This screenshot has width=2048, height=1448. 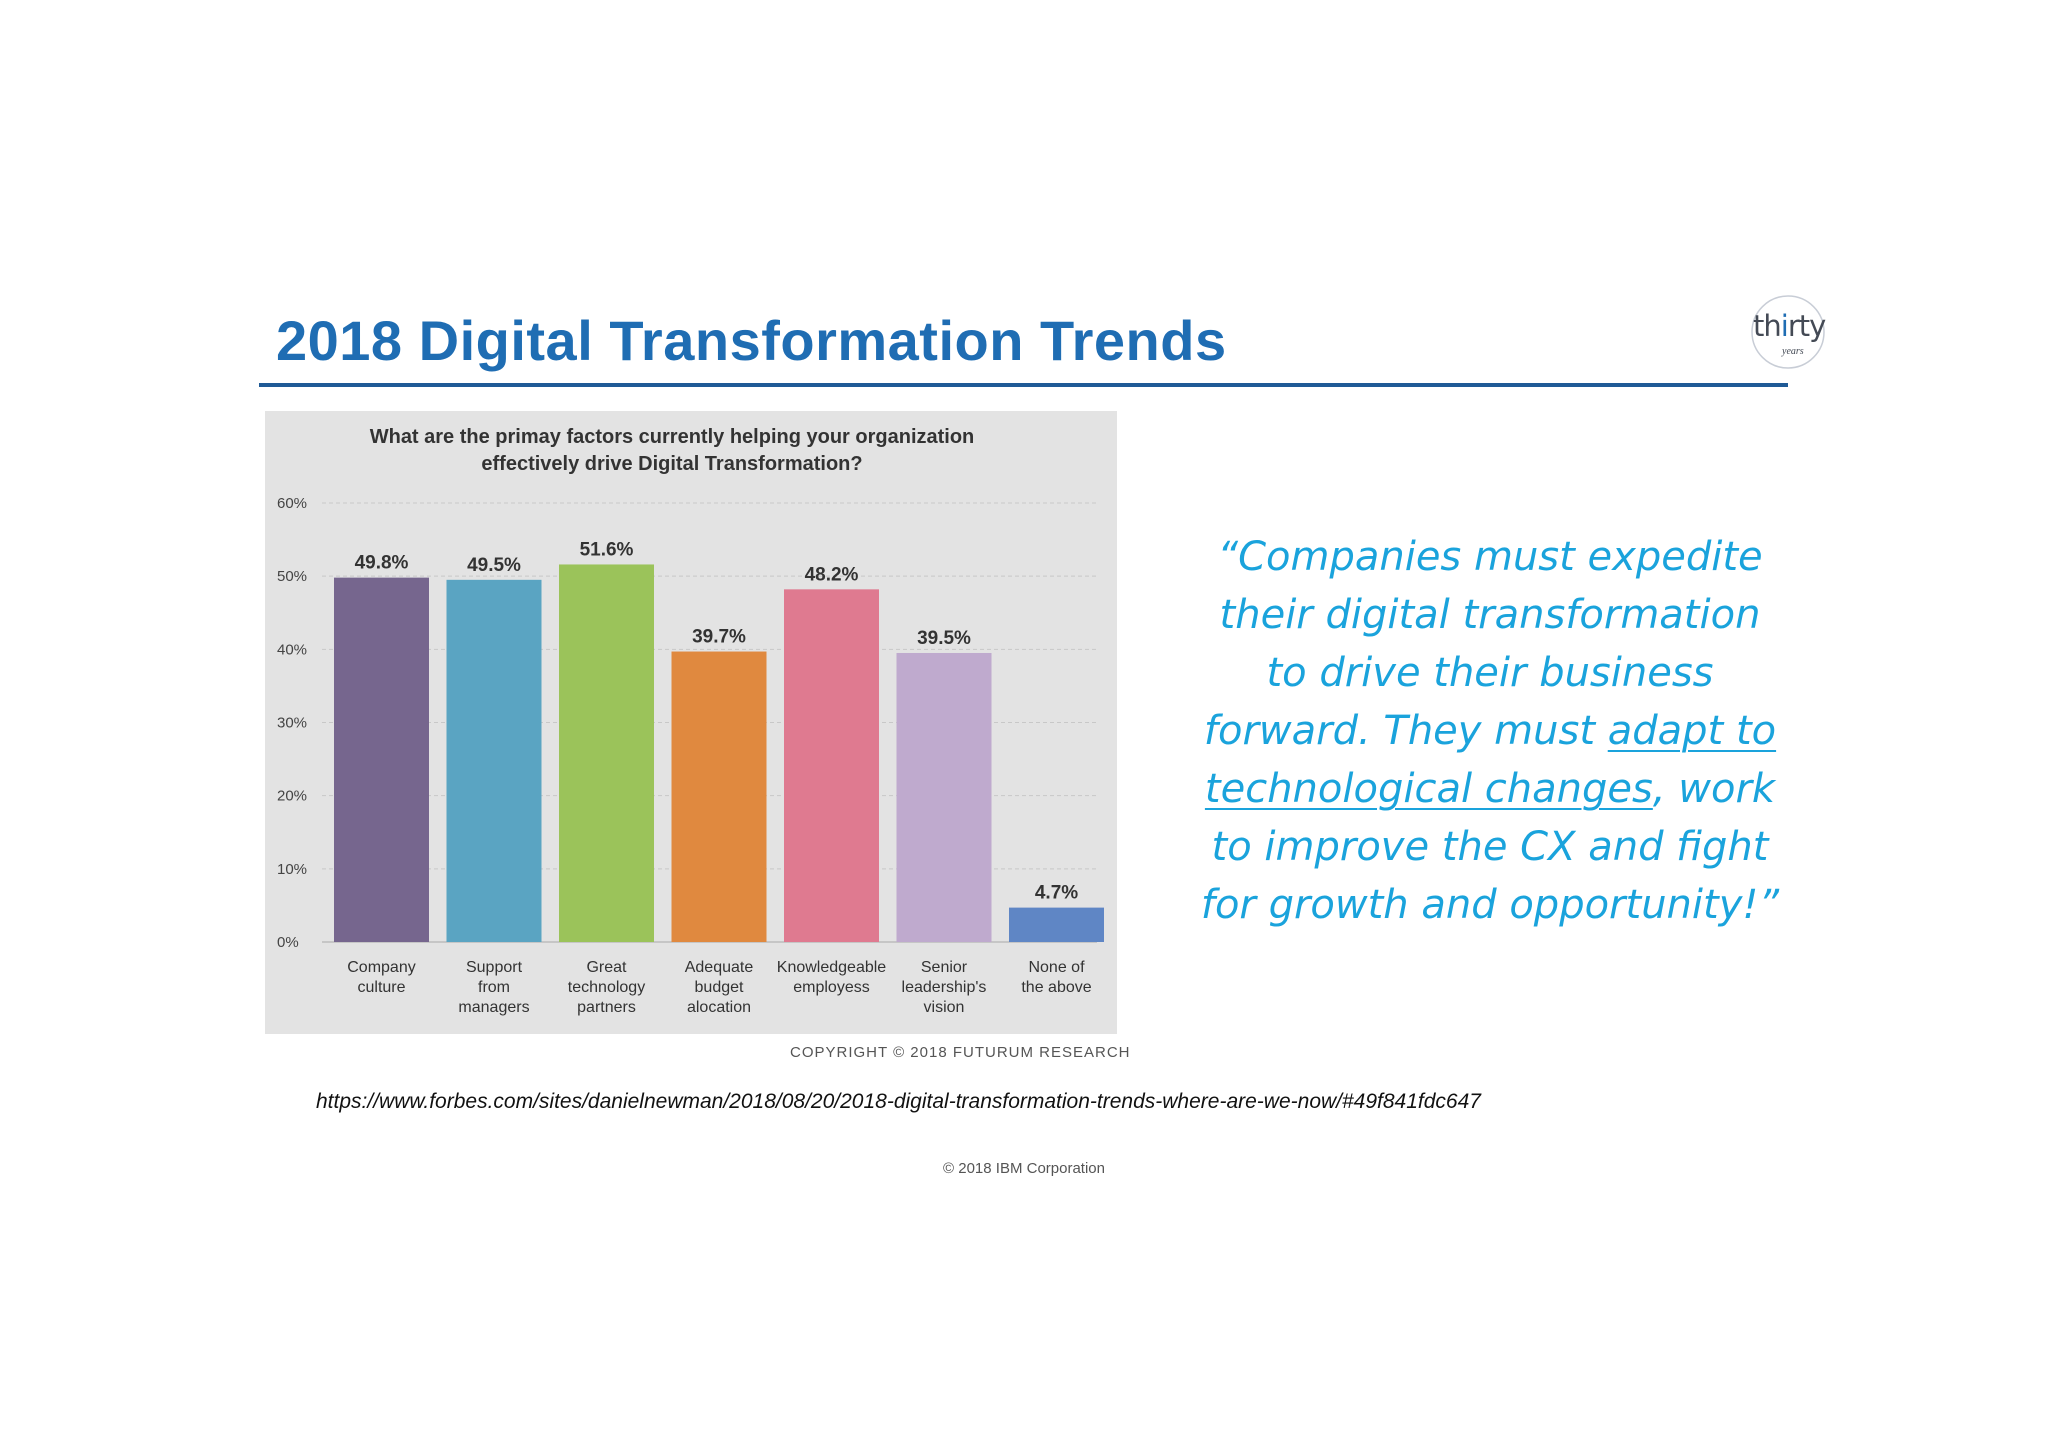 I want to click on x-tick-label: leadership's, so click(x=944, y=987).